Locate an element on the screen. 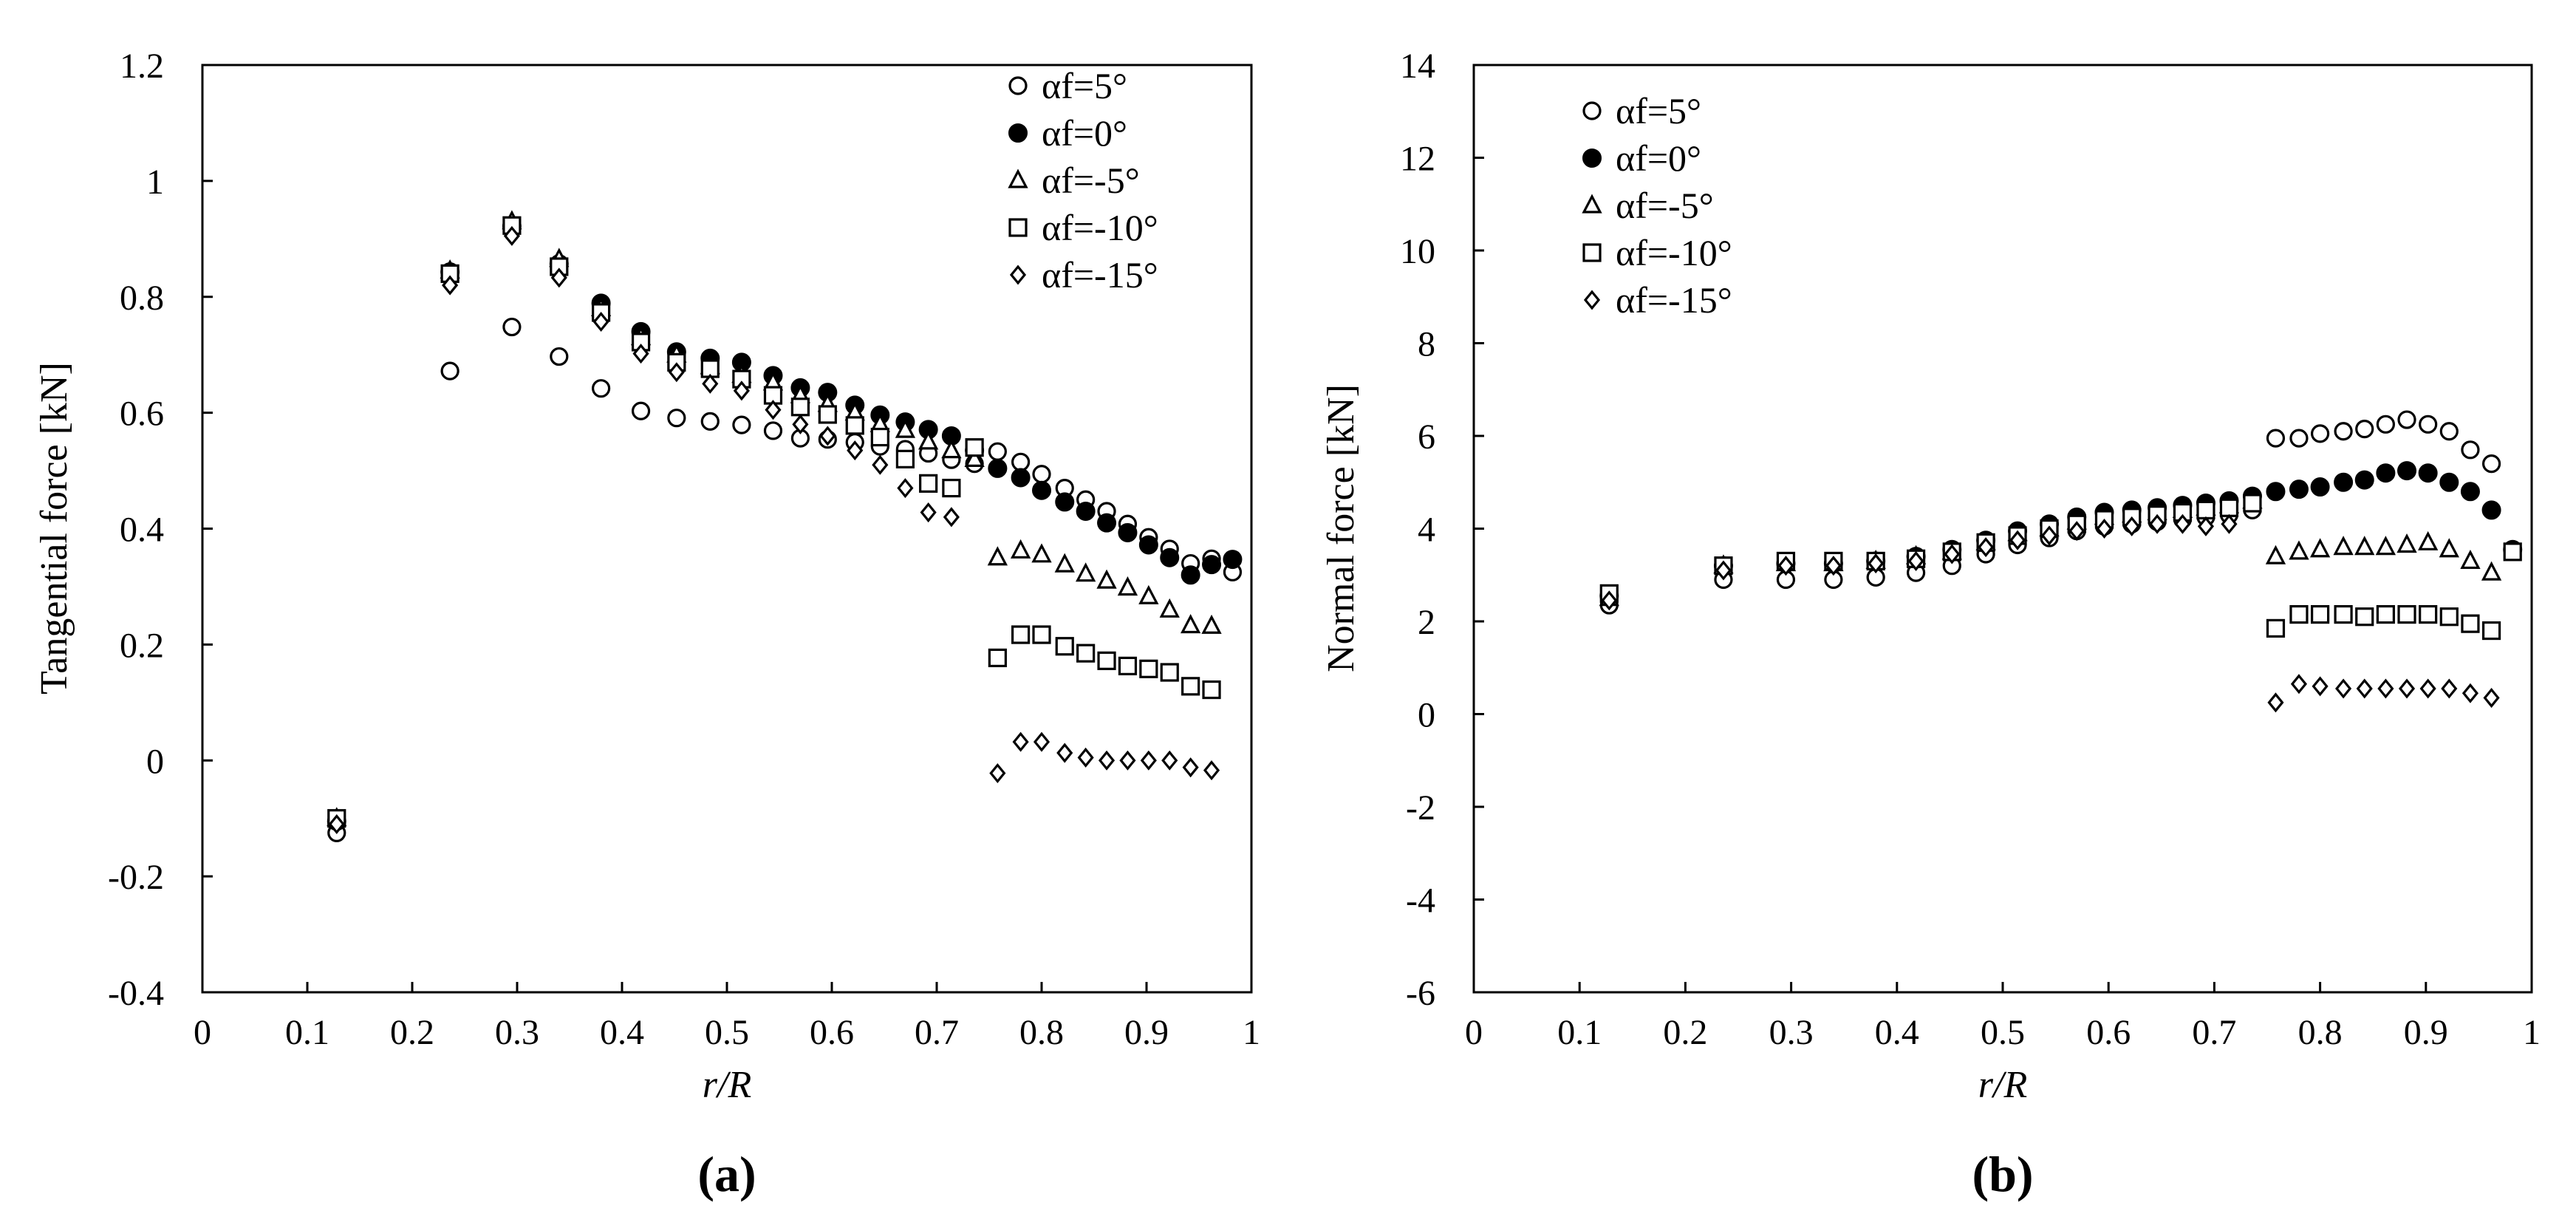 The height and width of the screenshot is (1225, 2576). y-tick-label: -6 is located at coordinates (1421, 993).